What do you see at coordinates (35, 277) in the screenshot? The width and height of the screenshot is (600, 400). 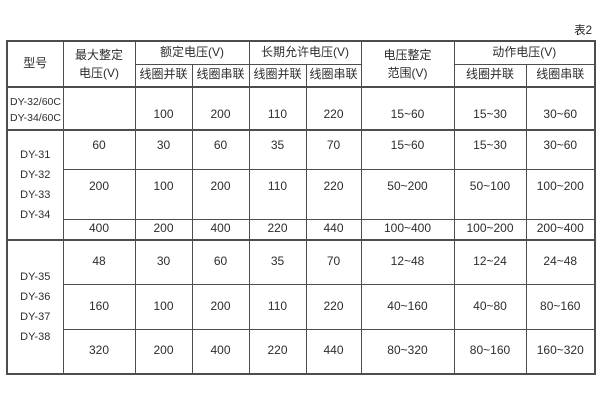 I see `model-name: DY-35` at bounding box center [35, 277].